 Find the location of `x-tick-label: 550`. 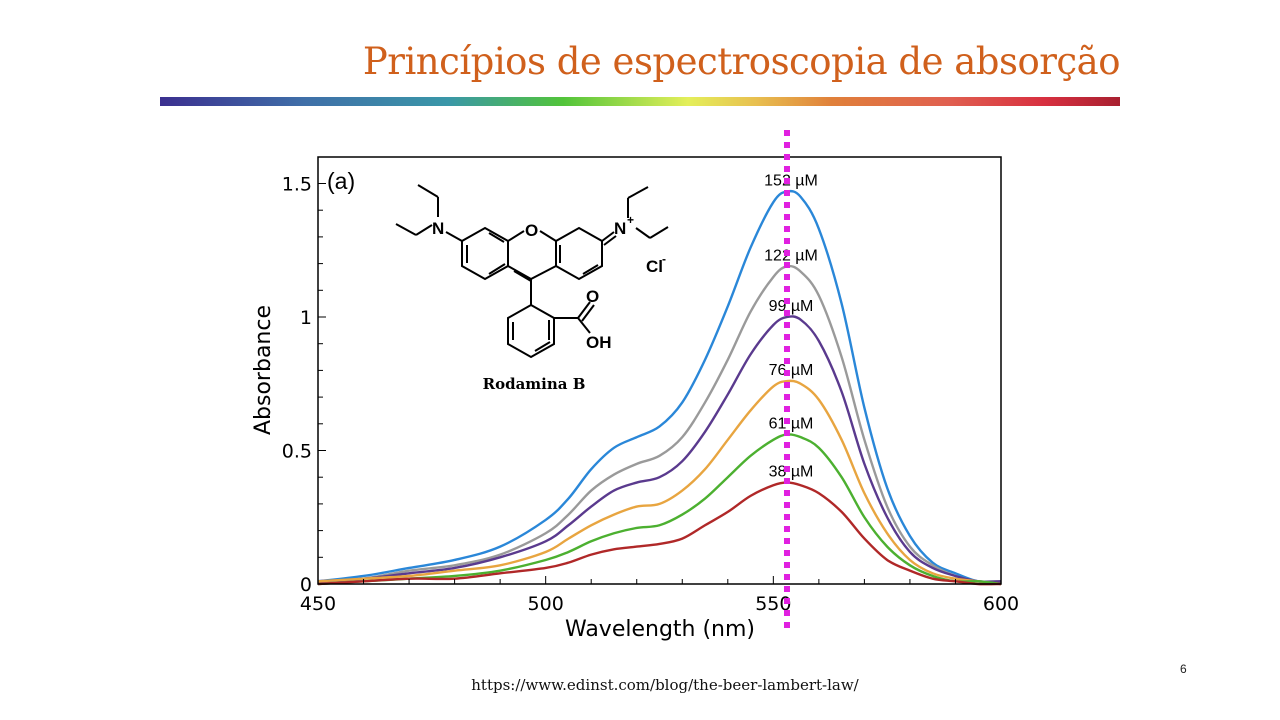

x-tick-label: 550 is located at coordinates (773, 604).